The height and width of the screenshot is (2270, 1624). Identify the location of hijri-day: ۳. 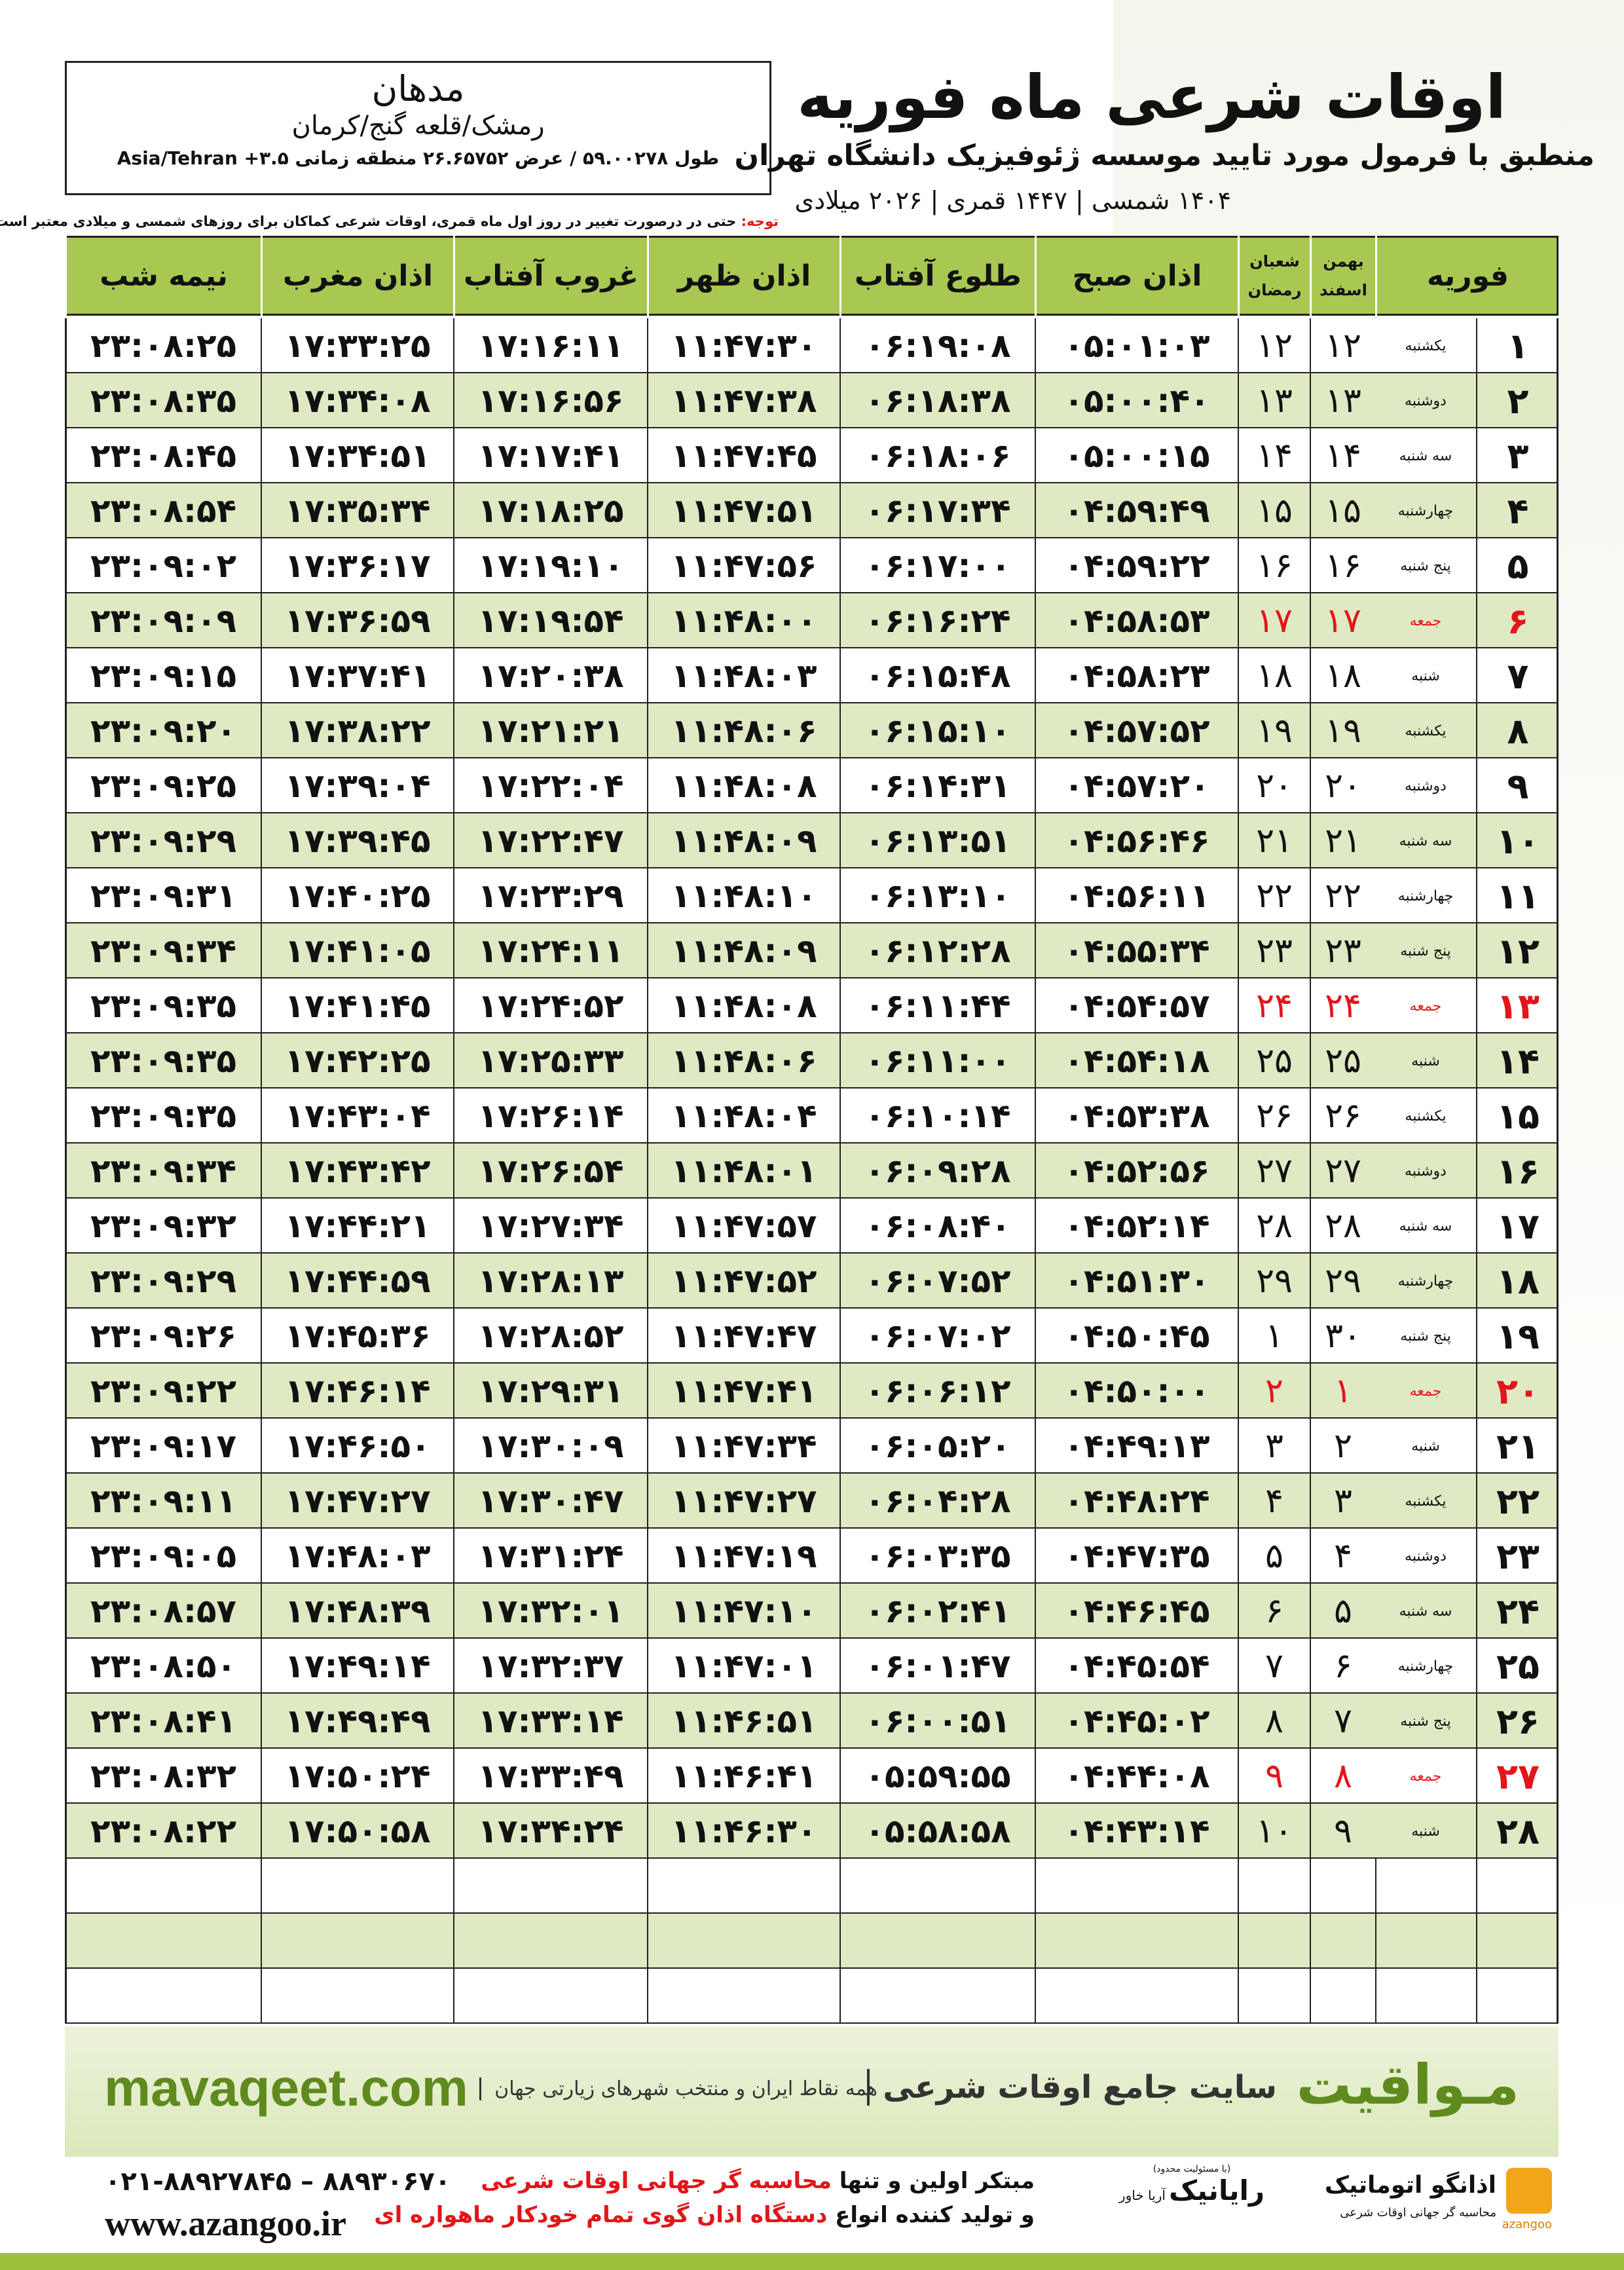
(1342, 1501).